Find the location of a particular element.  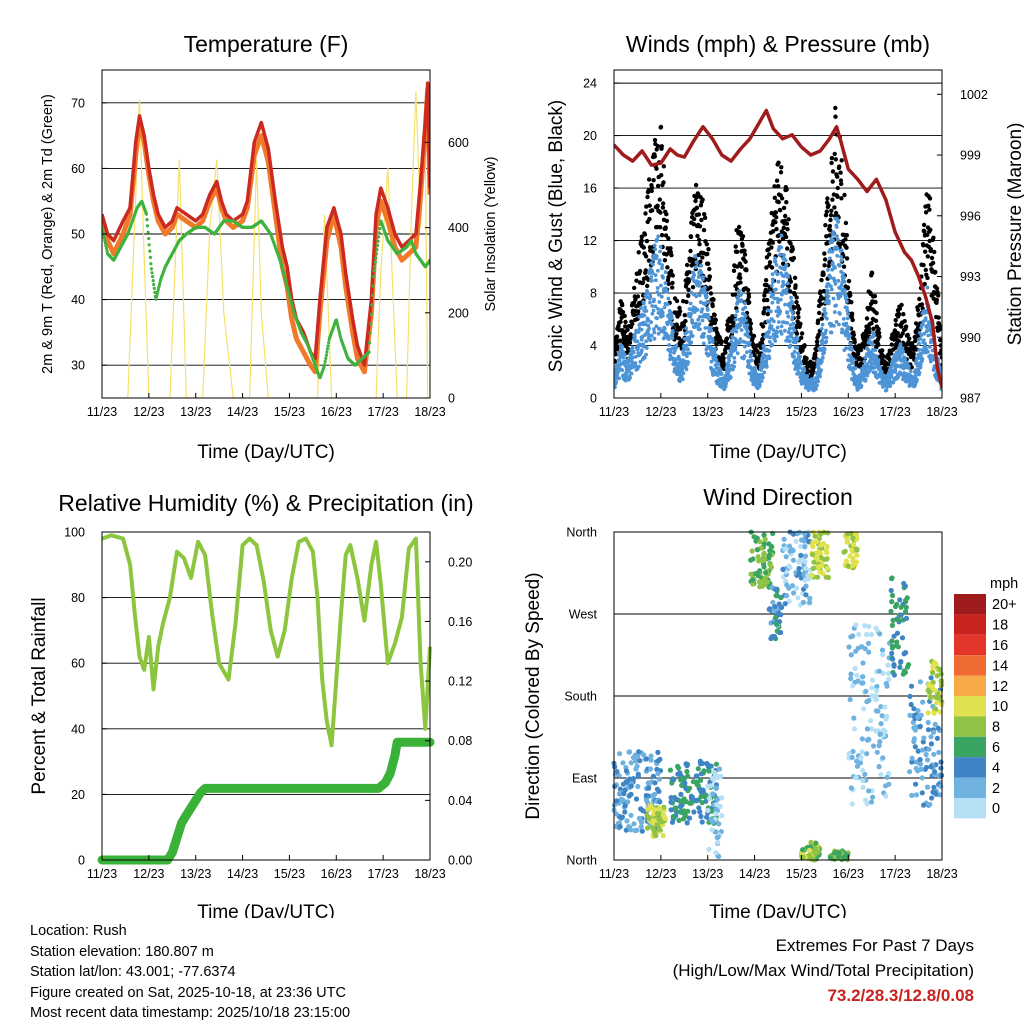

extremes-heading: Extremes For Past 7 Days is located at coordinates (874, 945).